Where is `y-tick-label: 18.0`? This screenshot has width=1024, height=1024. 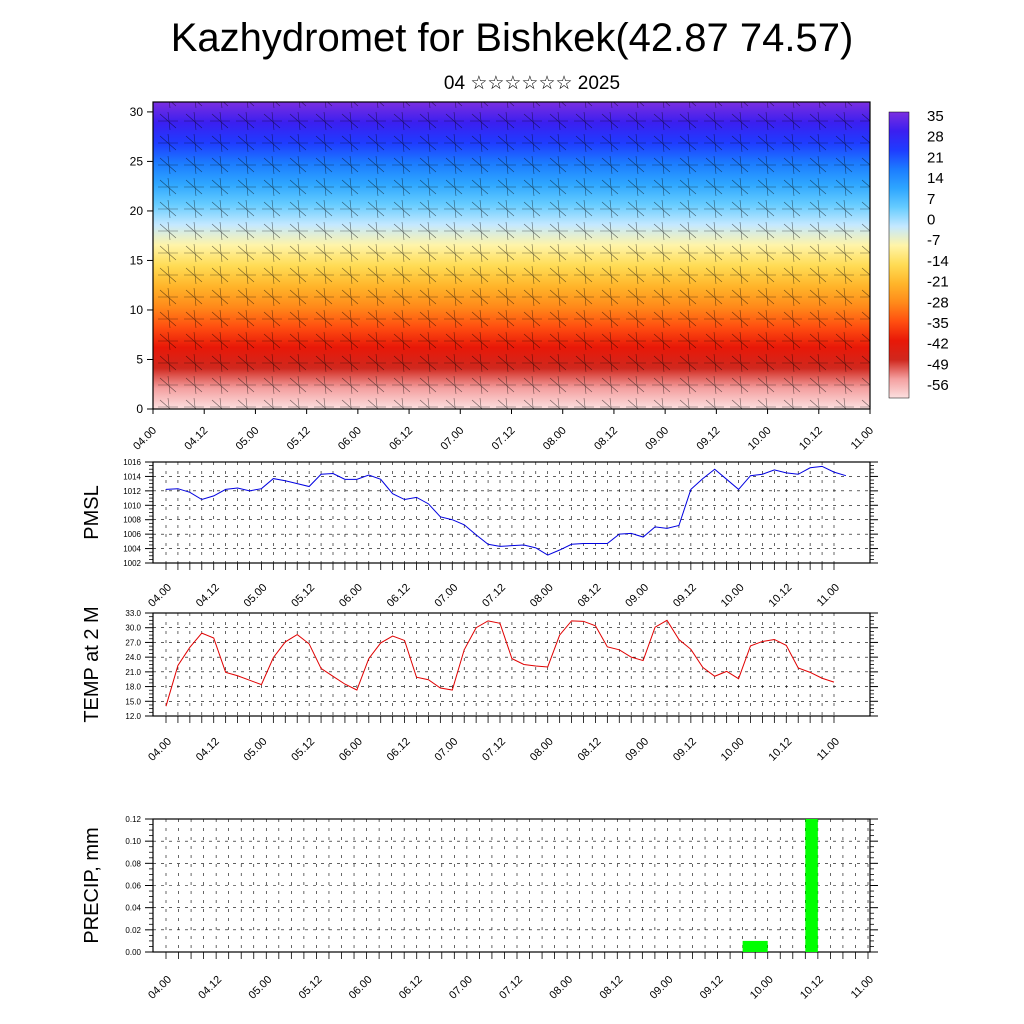 y-tick-label: 18.0 is located at coordinates (133, 687).